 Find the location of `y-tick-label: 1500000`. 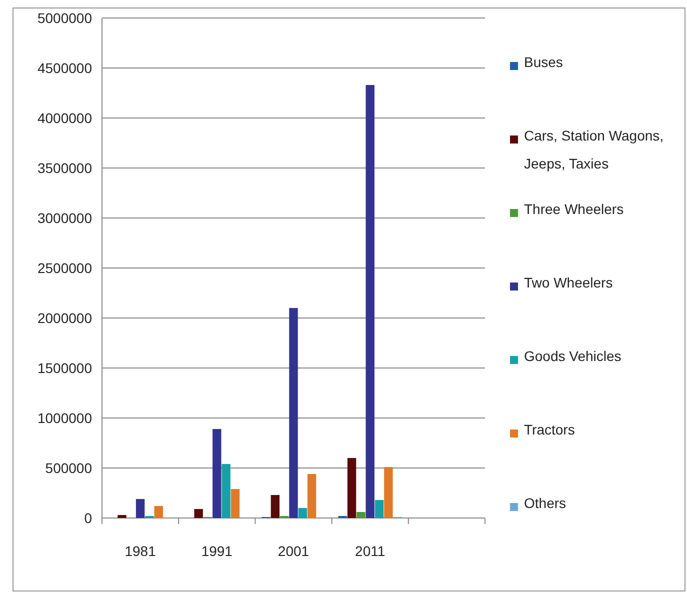

y-tick-label: 1500000 is located at coordinates (64, 368).